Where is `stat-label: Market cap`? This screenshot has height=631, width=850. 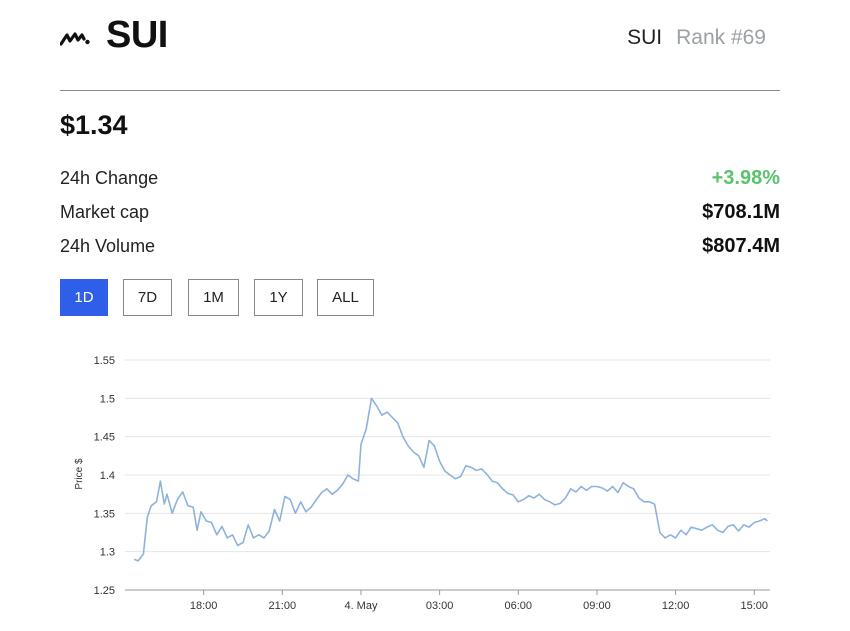
stat-label: Market cap is located at coordinates (105, 212).